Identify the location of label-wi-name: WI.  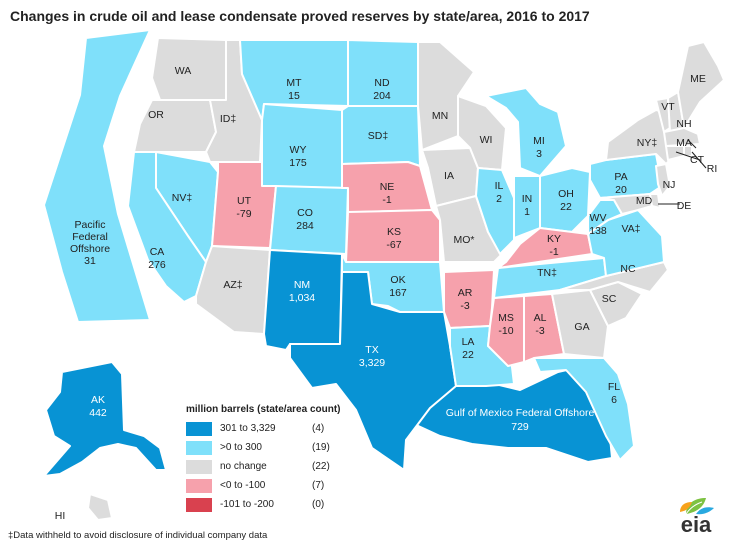
(486, 140).